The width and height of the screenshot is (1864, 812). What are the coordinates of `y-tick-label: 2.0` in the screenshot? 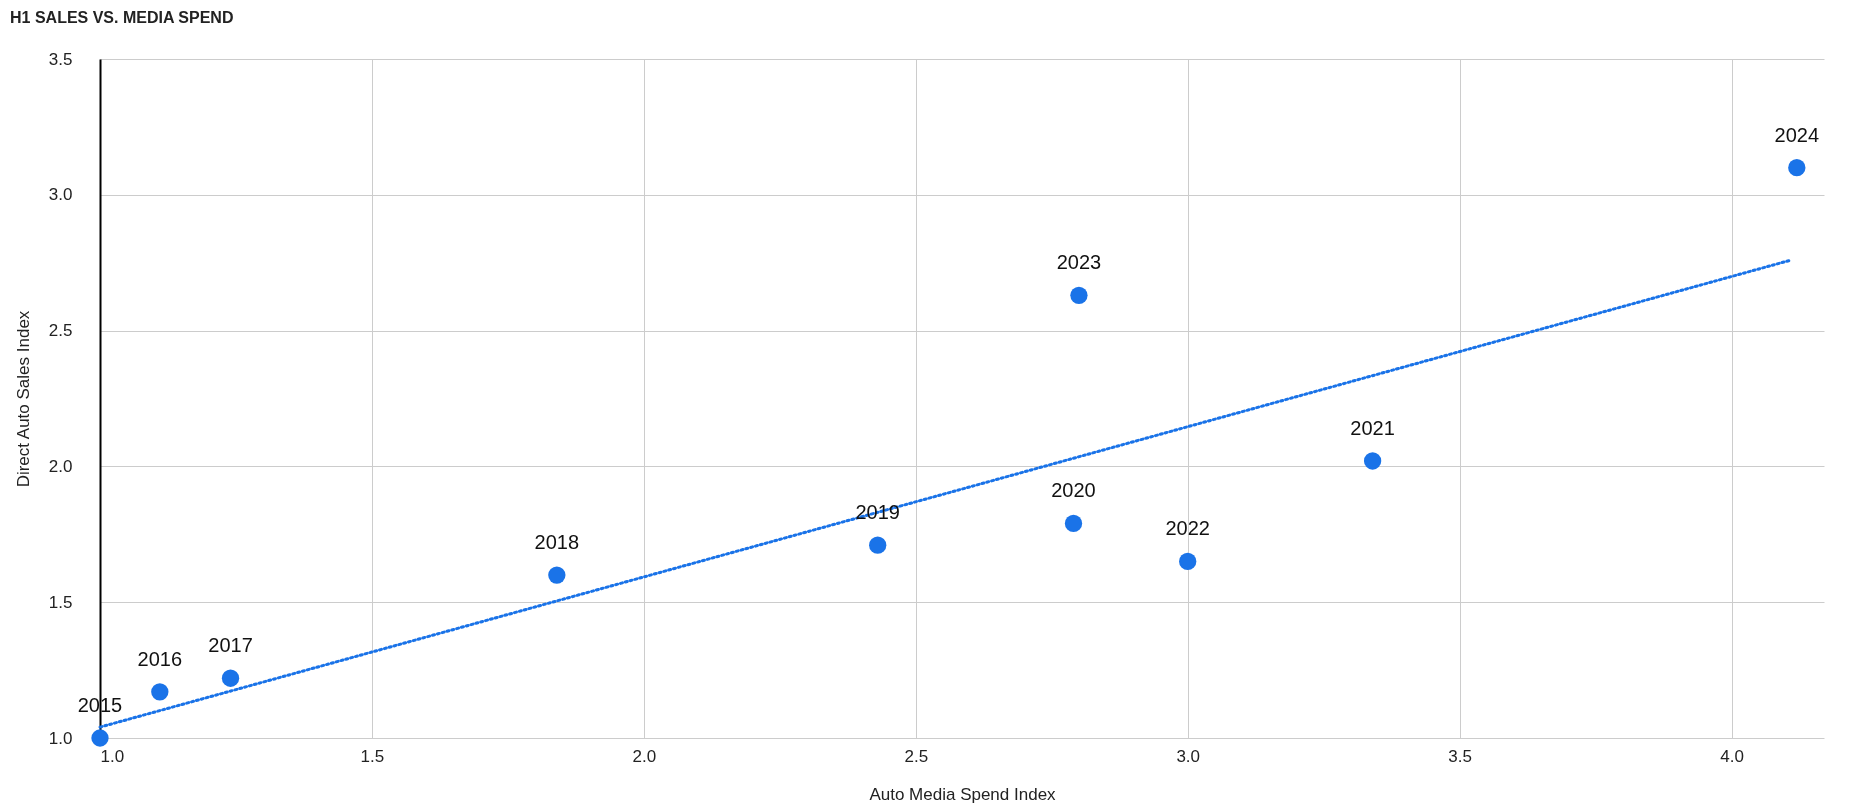 It's located at (60, 466).